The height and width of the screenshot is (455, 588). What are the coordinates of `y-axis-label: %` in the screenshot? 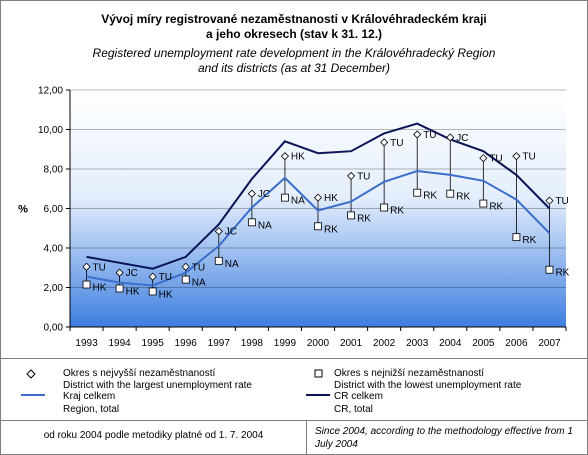 It's located at (23, 210).